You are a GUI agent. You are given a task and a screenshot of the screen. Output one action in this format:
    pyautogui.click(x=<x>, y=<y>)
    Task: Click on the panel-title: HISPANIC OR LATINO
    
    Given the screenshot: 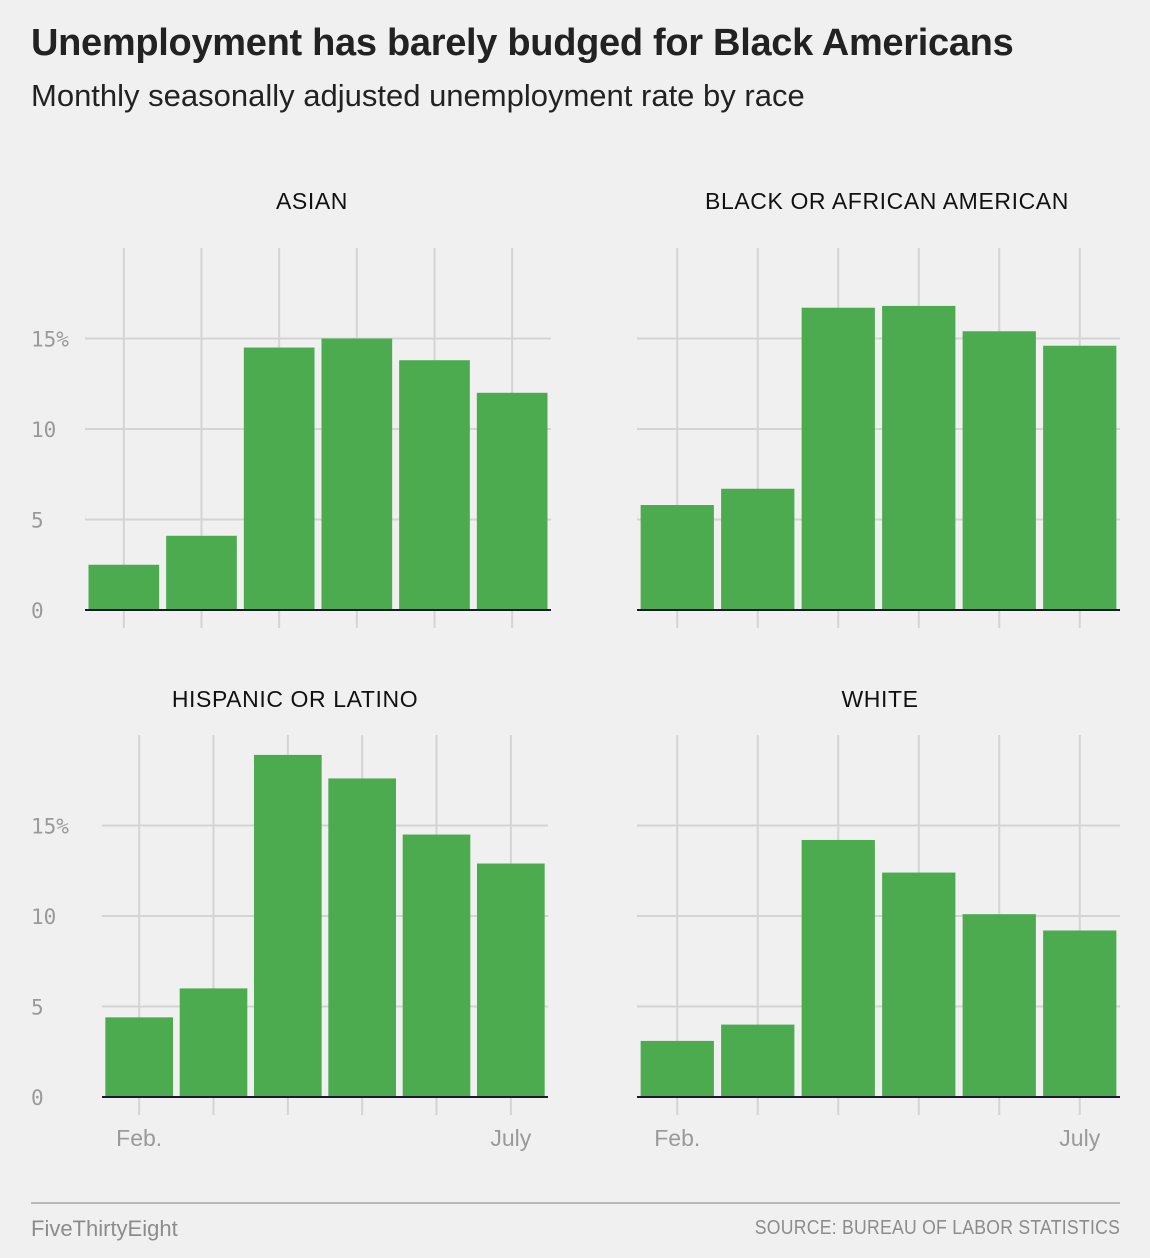 What is the action you would take?
    pyautogui.click(x=295, y=699)
    